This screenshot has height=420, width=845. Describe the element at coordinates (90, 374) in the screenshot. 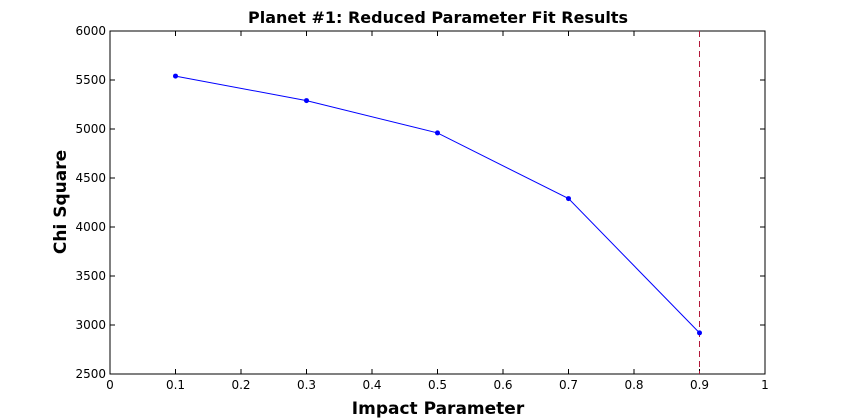

I see `y-tick-label: 2500` at that location.